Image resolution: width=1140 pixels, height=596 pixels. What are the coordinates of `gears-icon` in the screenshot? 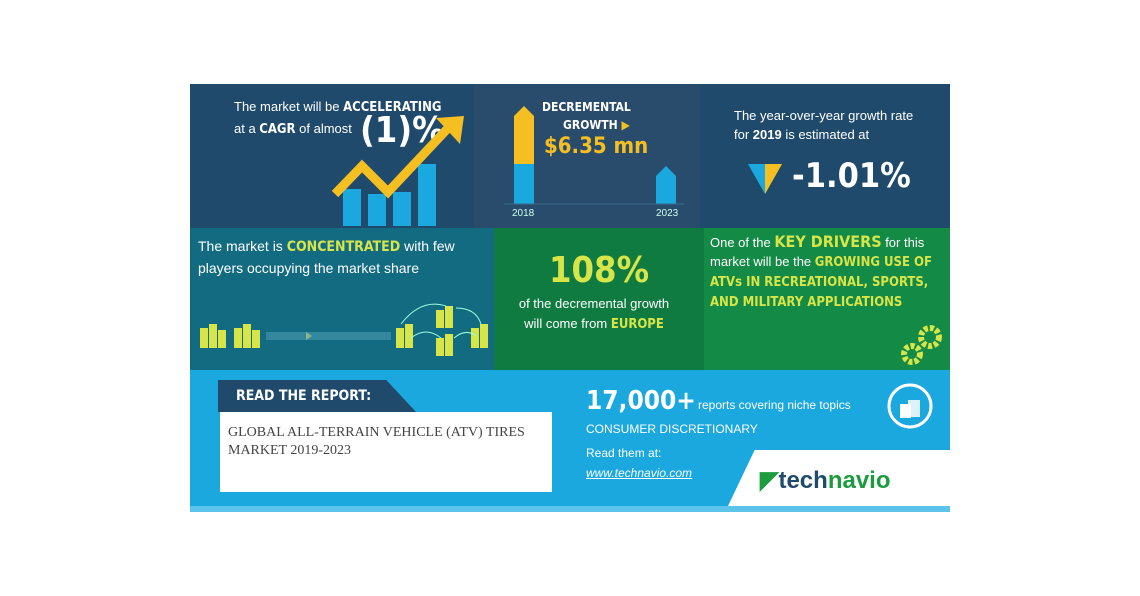 It's located at (921, 345).